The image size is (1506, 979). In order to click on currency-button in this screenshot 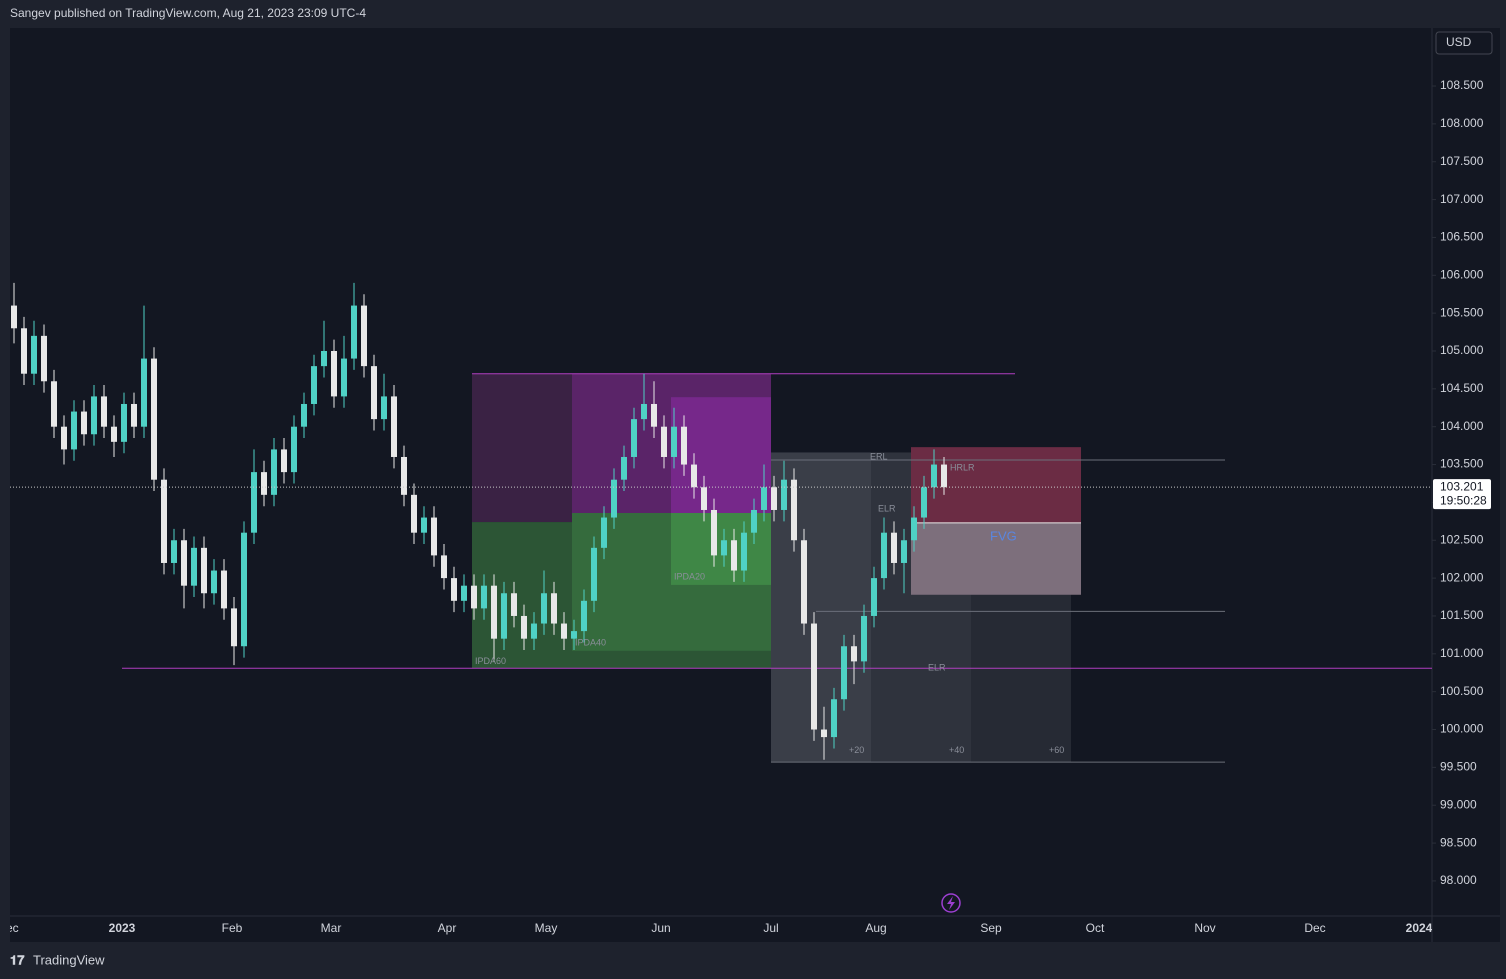, I will do `click(1464, 43)`.